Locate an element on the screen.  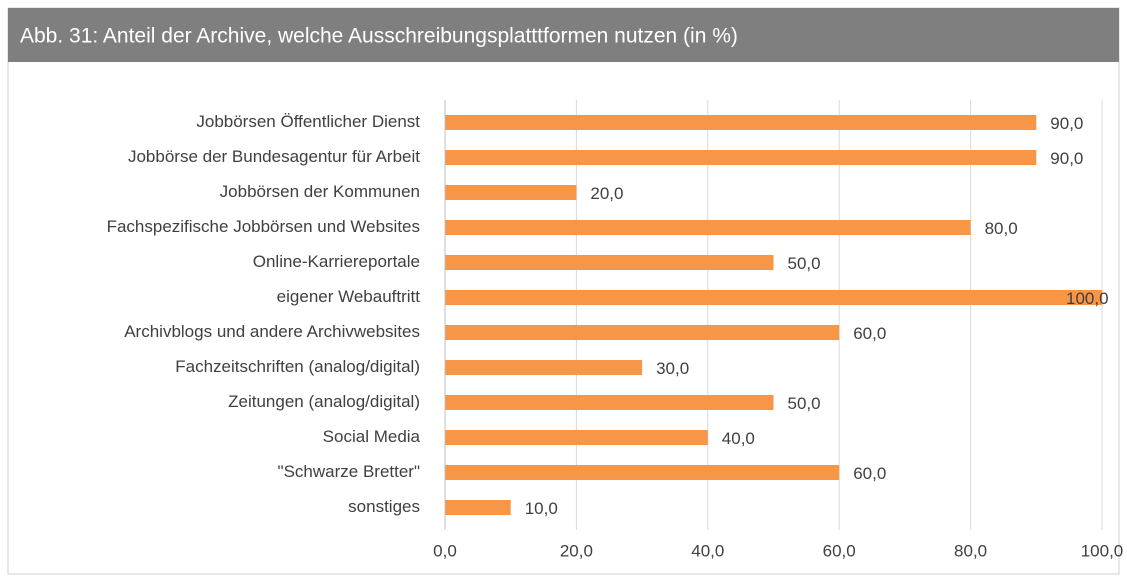
y-tick-label: Fachspezifische Jobbörsen und Websites is located at coordinates (263, 226).